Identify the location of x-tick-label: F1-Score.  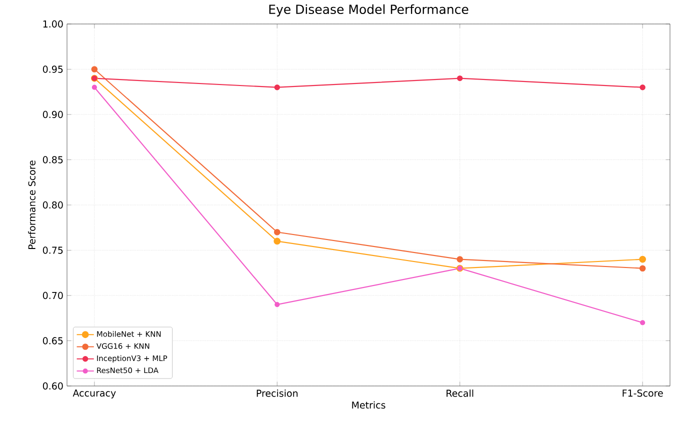
(642, 393).